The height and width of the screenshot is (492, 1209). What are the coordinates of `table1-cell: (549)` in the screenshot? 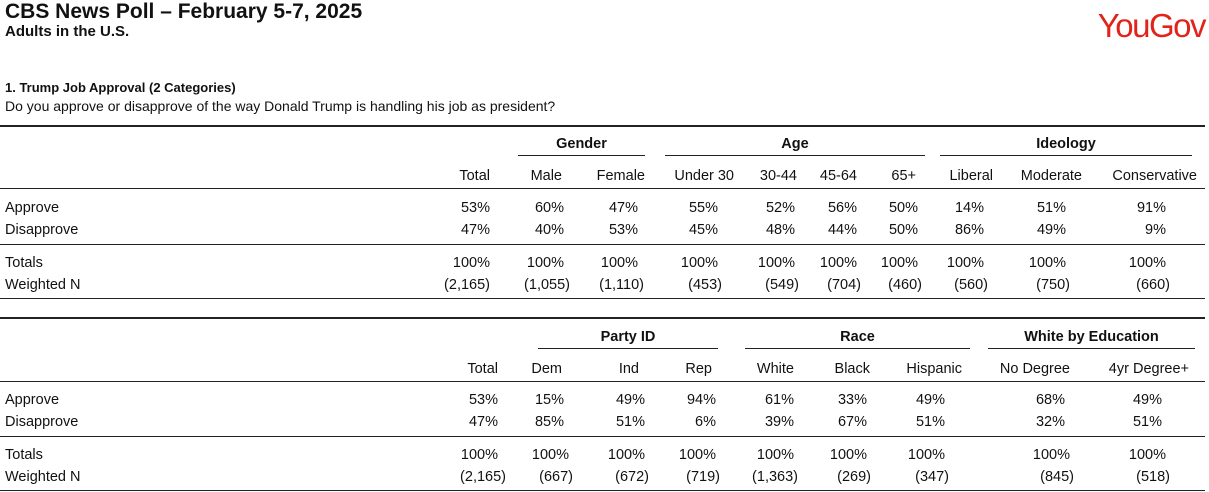 It's located at (782, 285).